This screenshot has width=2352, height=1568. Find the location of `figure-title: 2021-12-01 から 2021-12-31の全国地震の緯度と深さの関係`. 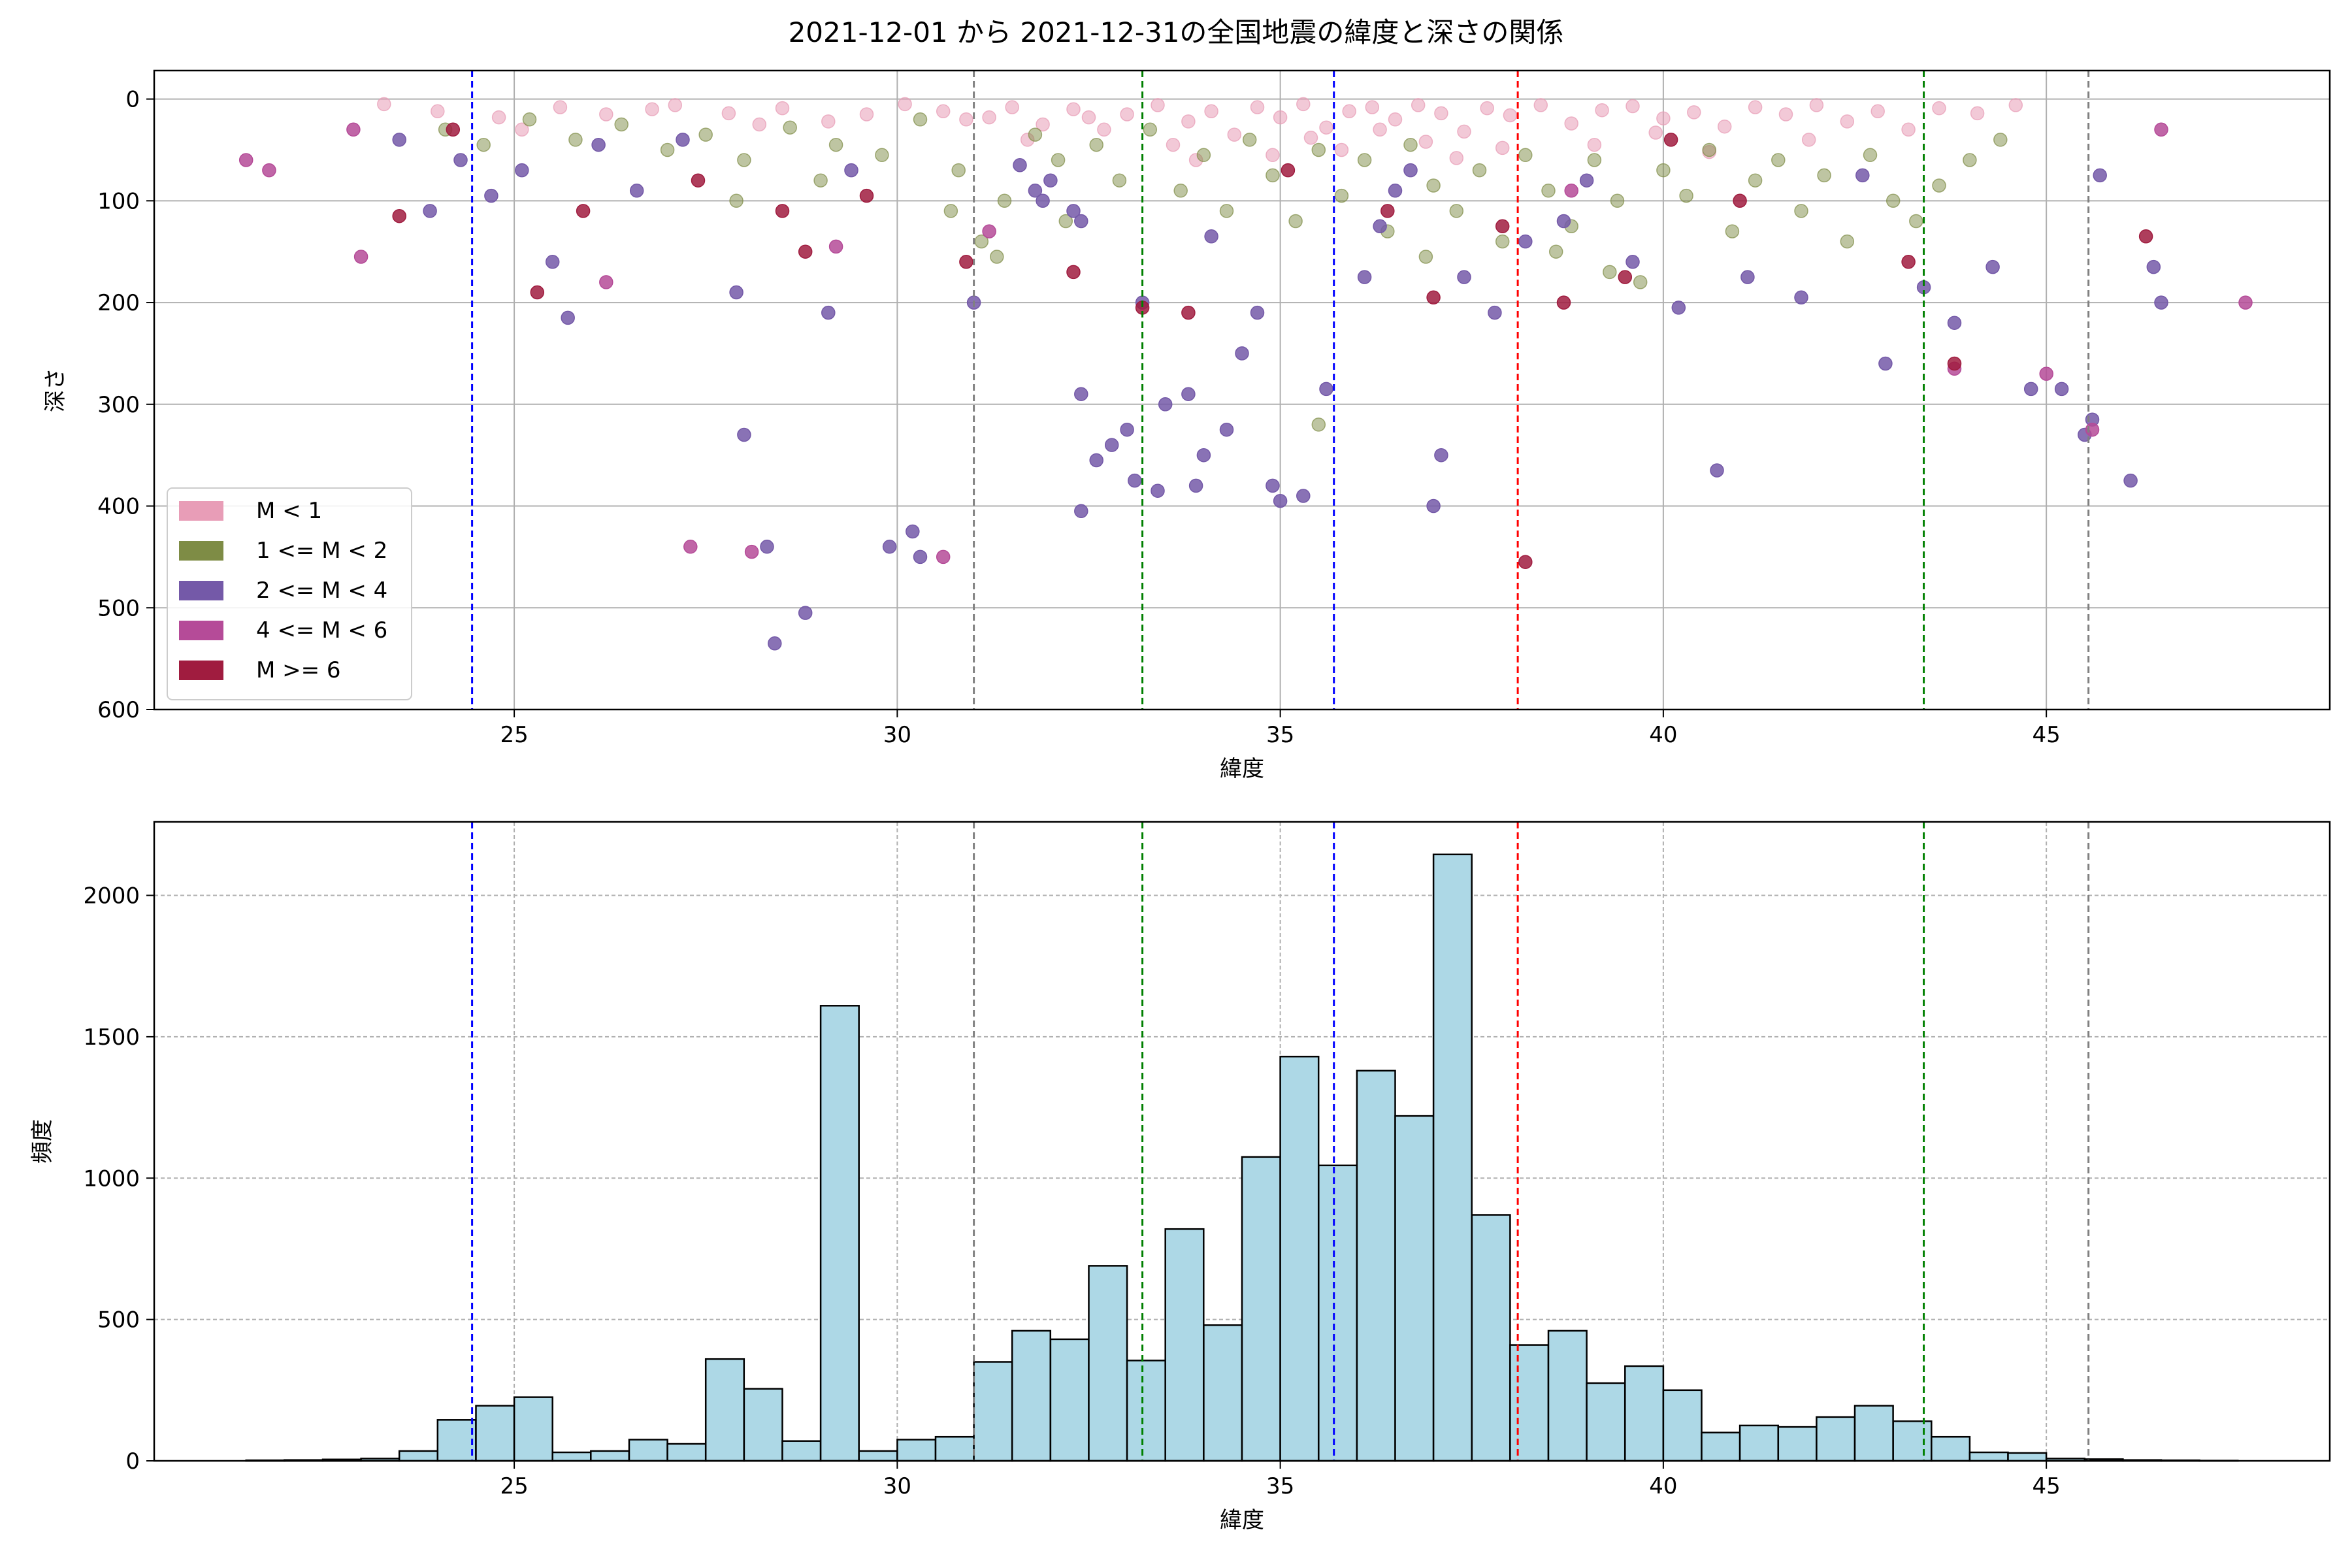

figure-title: 2021-12-01 から 2021-12-31の全国地震の緯度と深さの関係 is located at coordinates (1176, 32).